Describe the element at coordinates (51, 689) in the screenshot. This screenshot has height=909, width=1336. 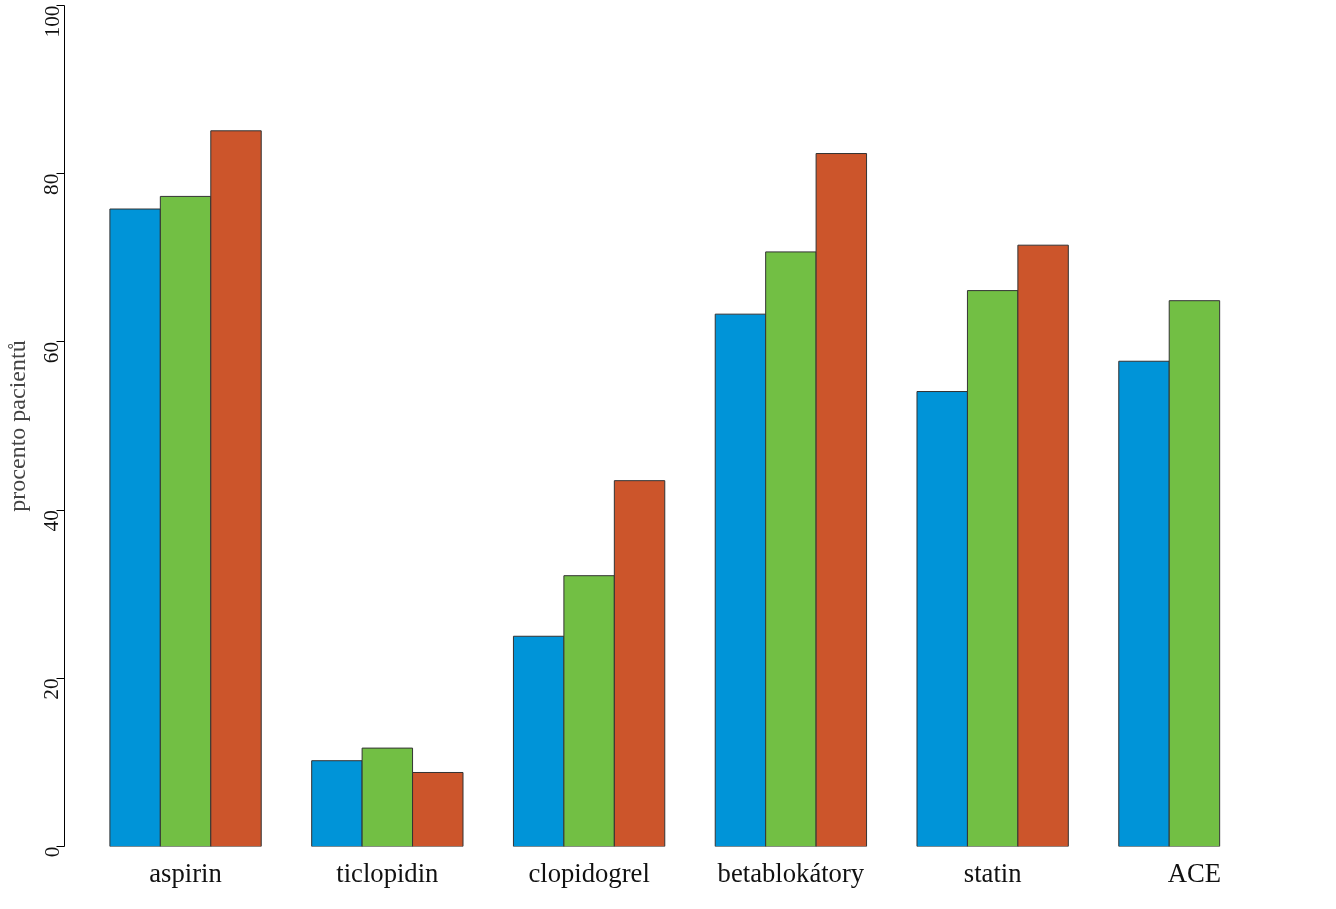
I see `y-tick-label: 20` at that location.